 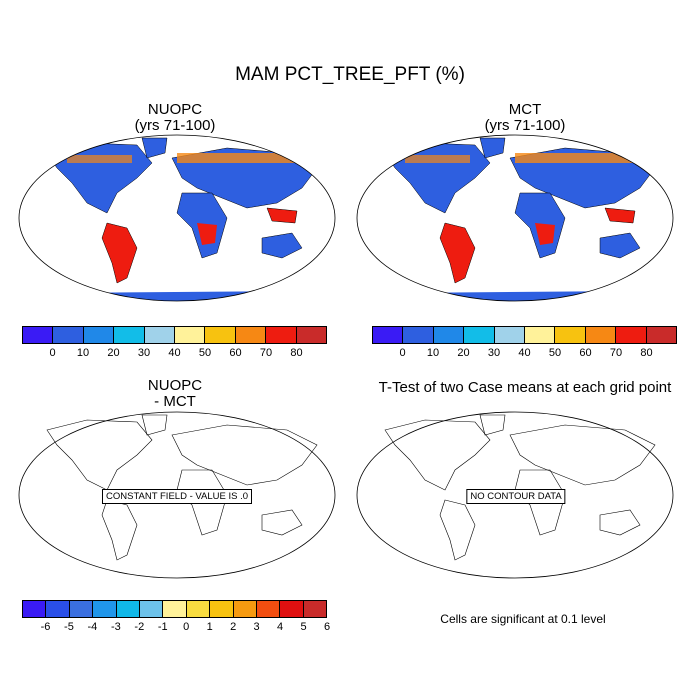 I want to click on colorbar-top-left-labels: 0 10 20 30 40 50 60 70 80, so click(x=174, y=354).